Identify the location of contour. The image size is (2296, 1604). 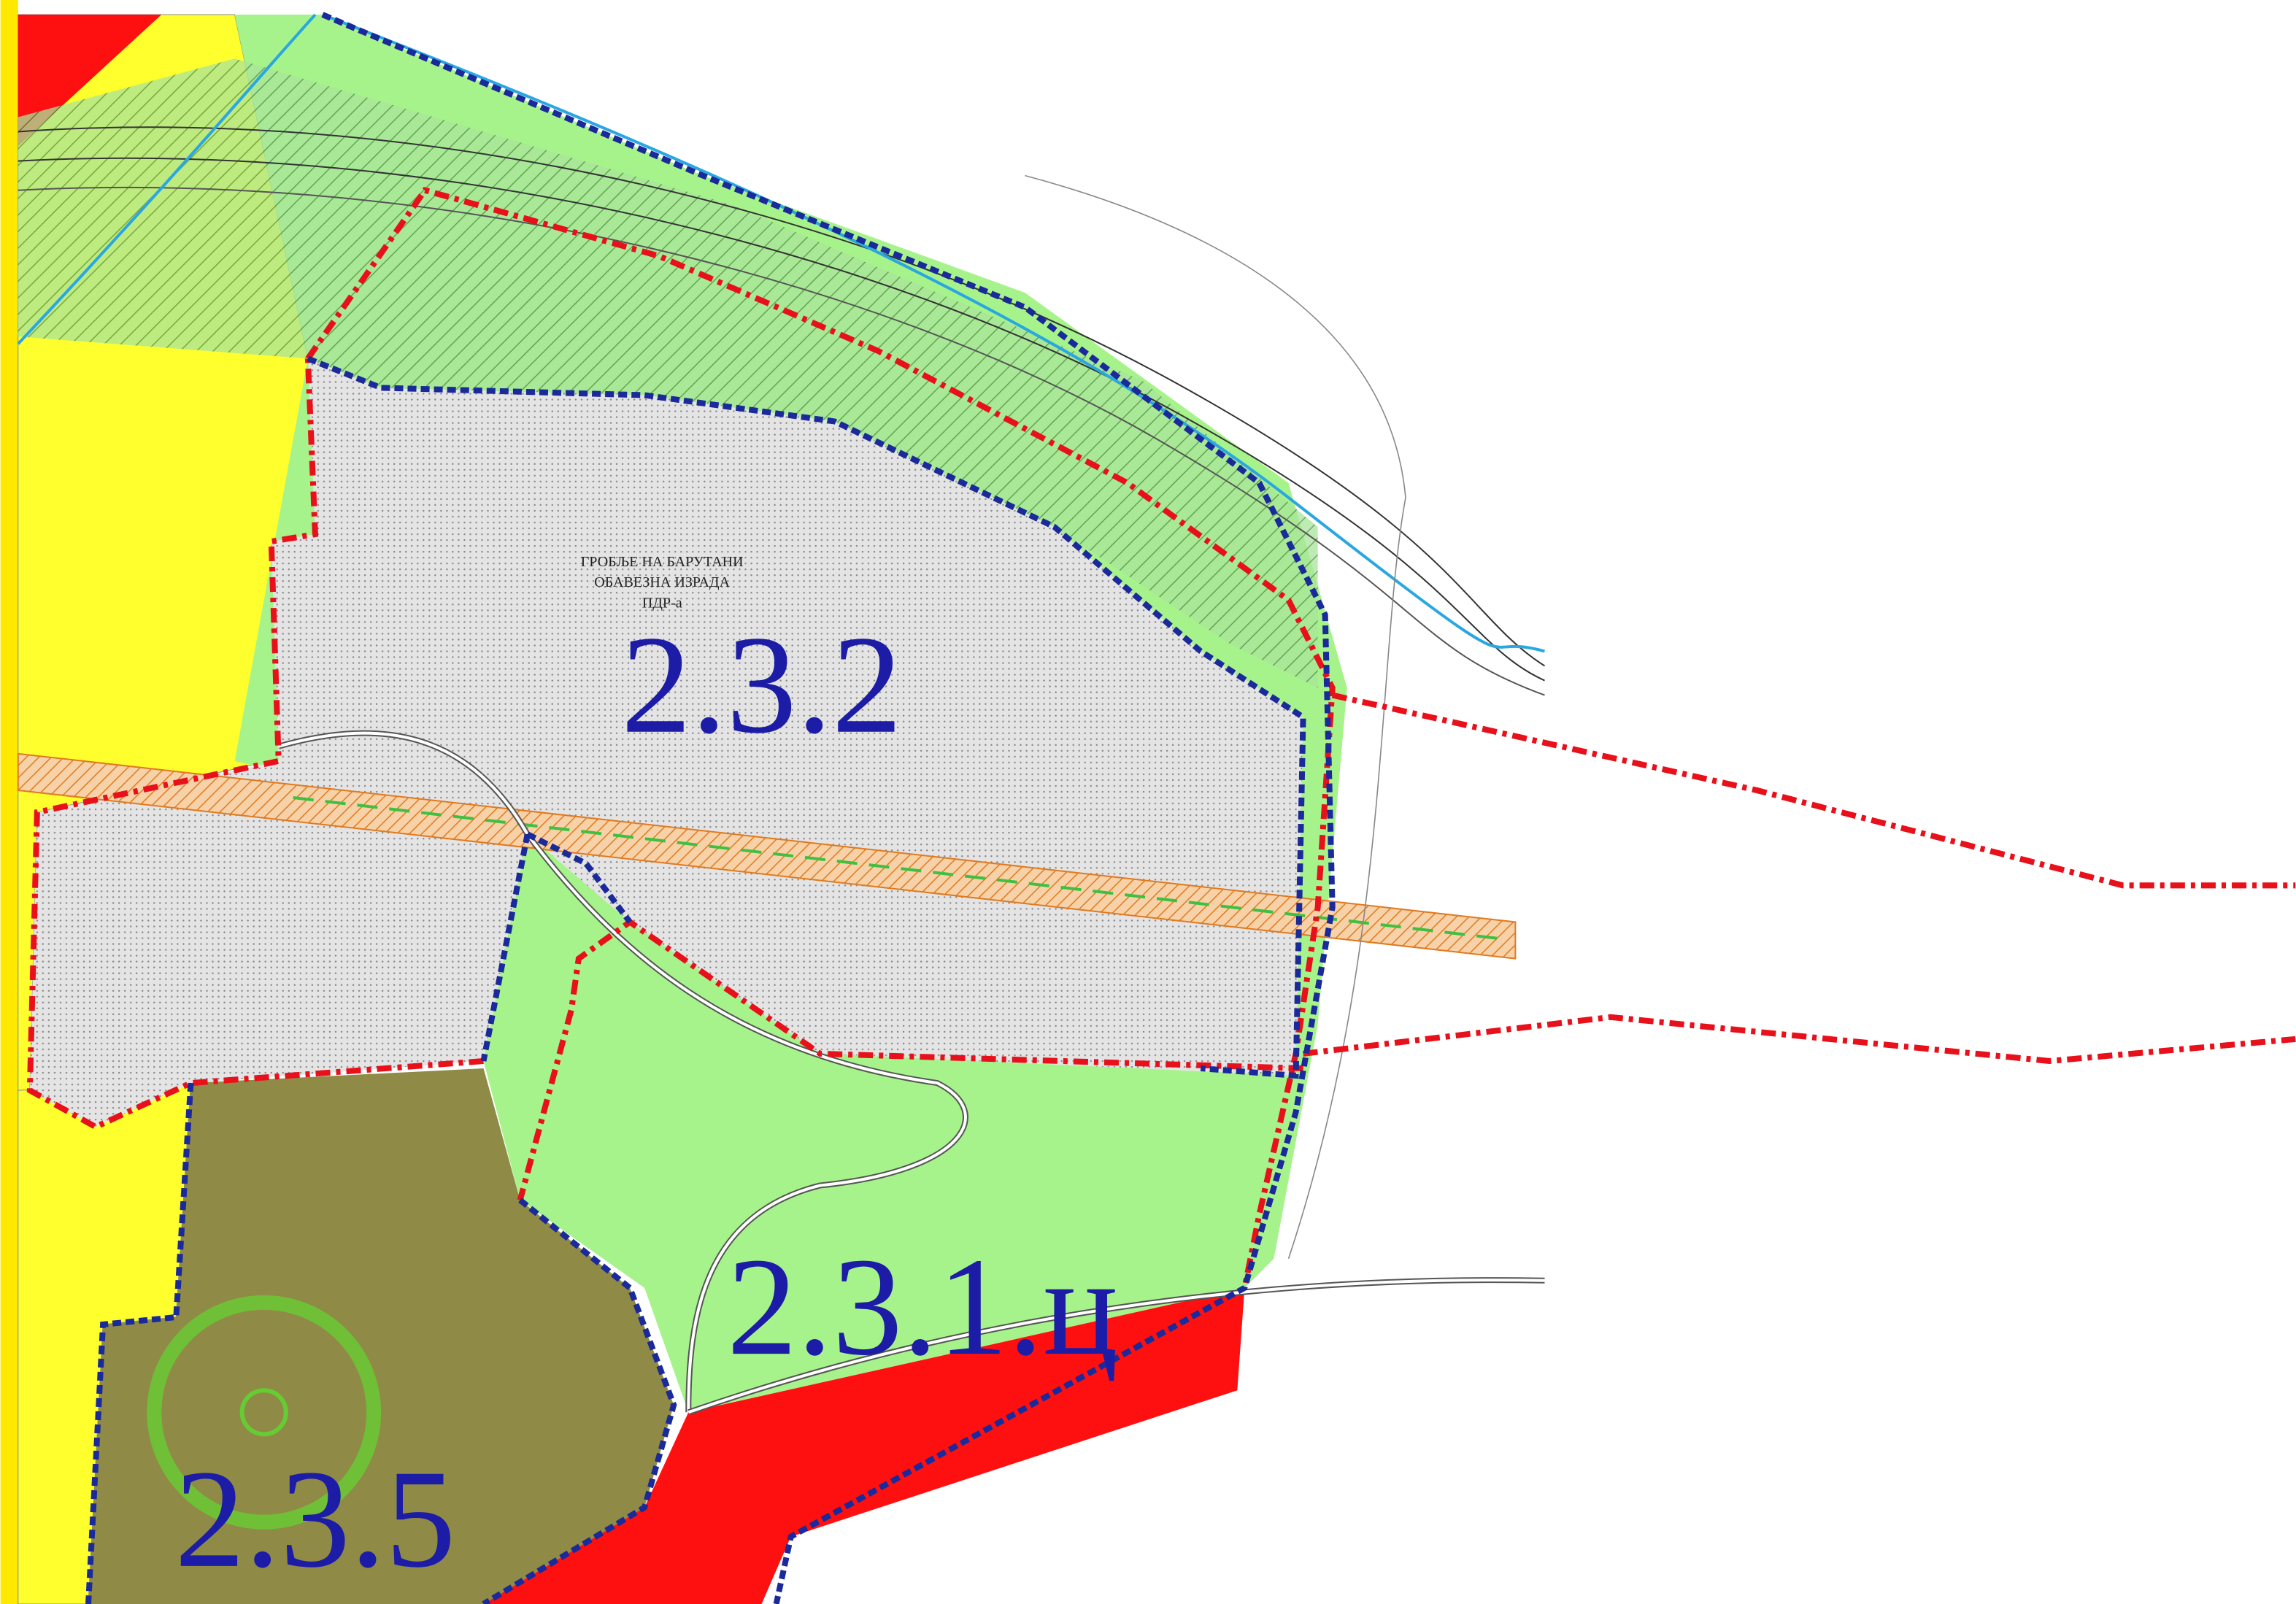
(1215, 717).